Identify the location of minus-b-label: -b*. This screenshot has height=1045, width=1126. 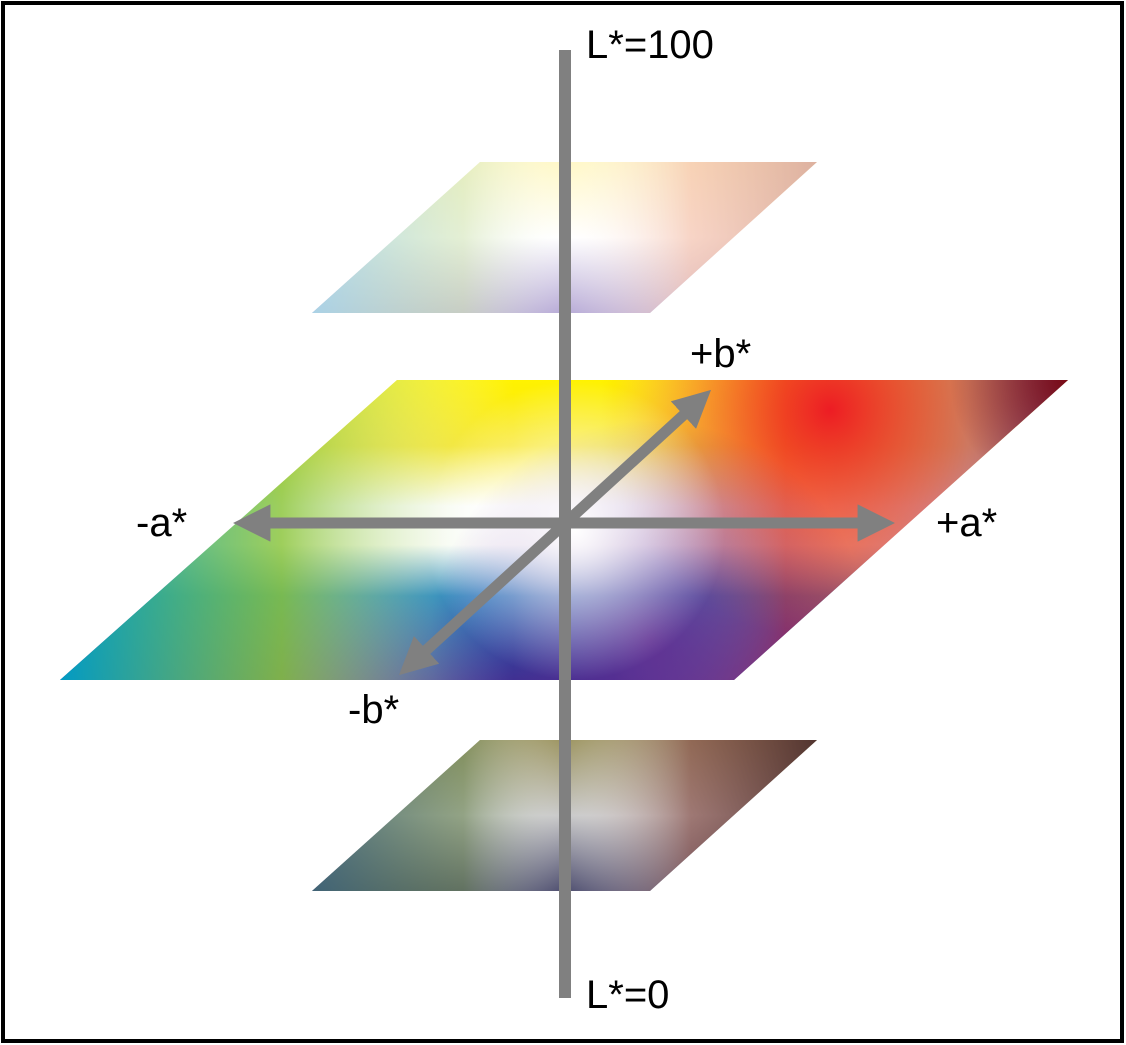
(373, 710).